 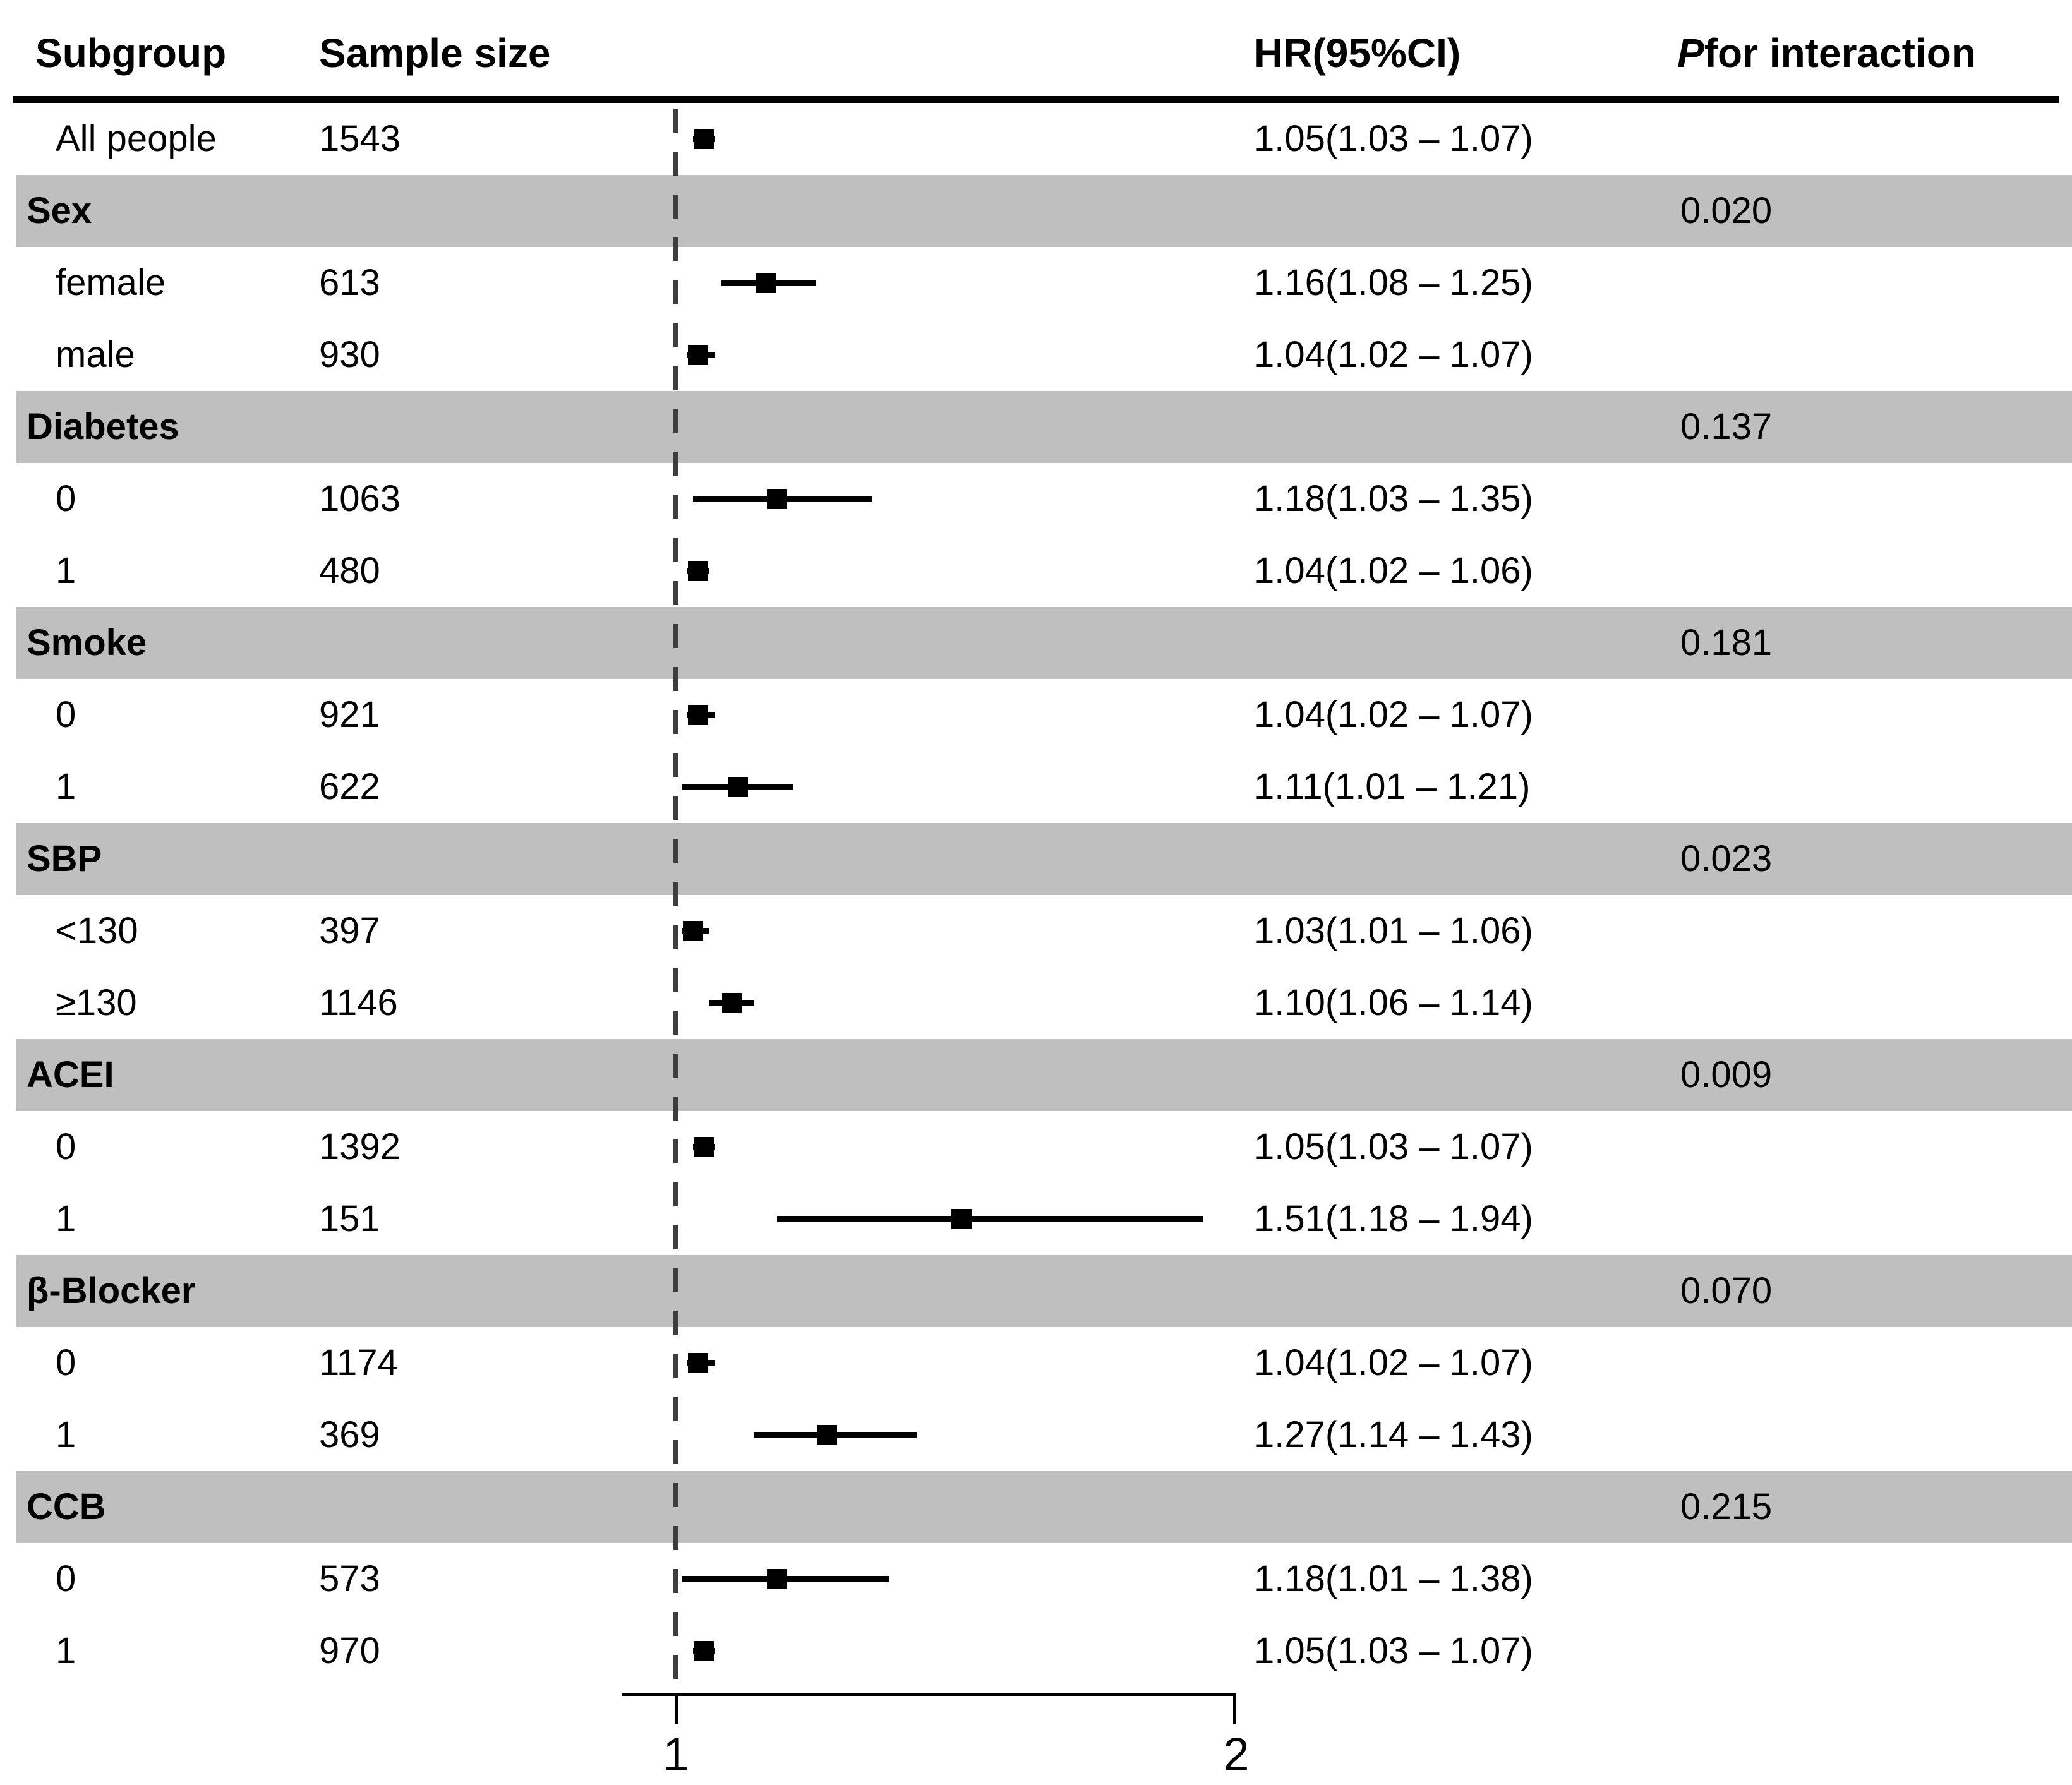 What do you see at coordinates (66, 1506) in the screenshot?
I see `row-label: CCB` at bounding box center [66, 1506].